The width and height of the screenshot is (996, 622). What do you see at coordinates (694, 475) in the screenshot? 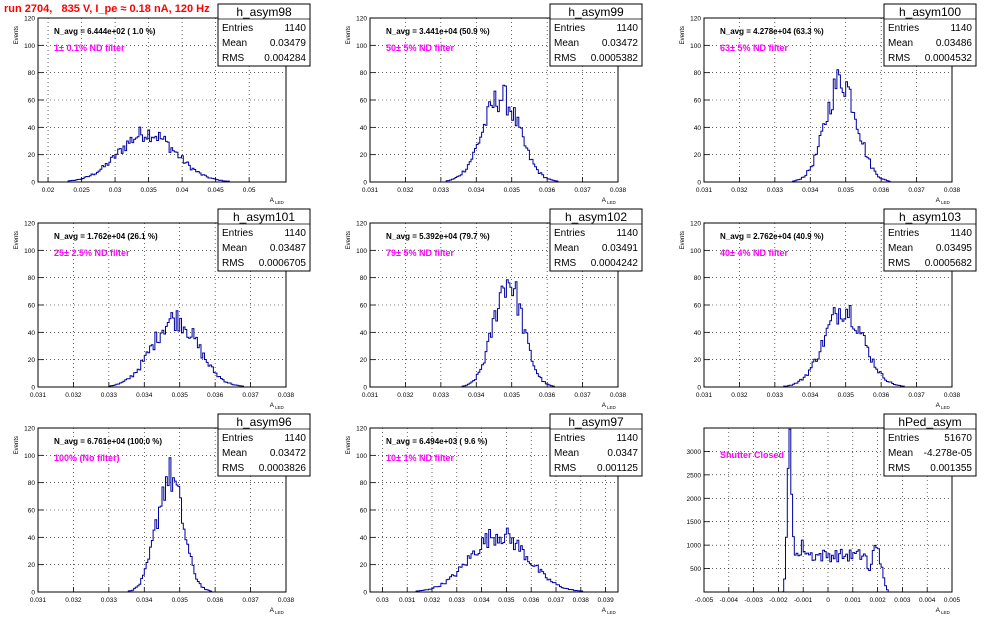
I see `y-tick-label: 2500` at bounding box center [694, 475].